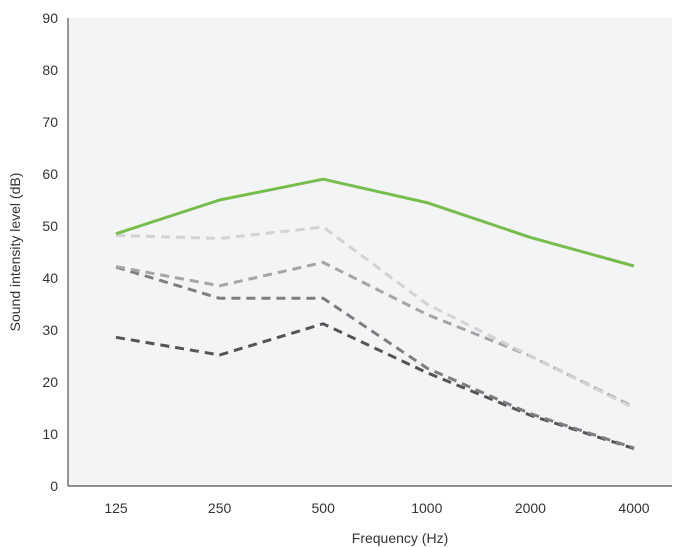  What do you see at coordinates (54, 486) in the screenshot?
I see `y-tick-label: 0` at bounding box center [54, 486].